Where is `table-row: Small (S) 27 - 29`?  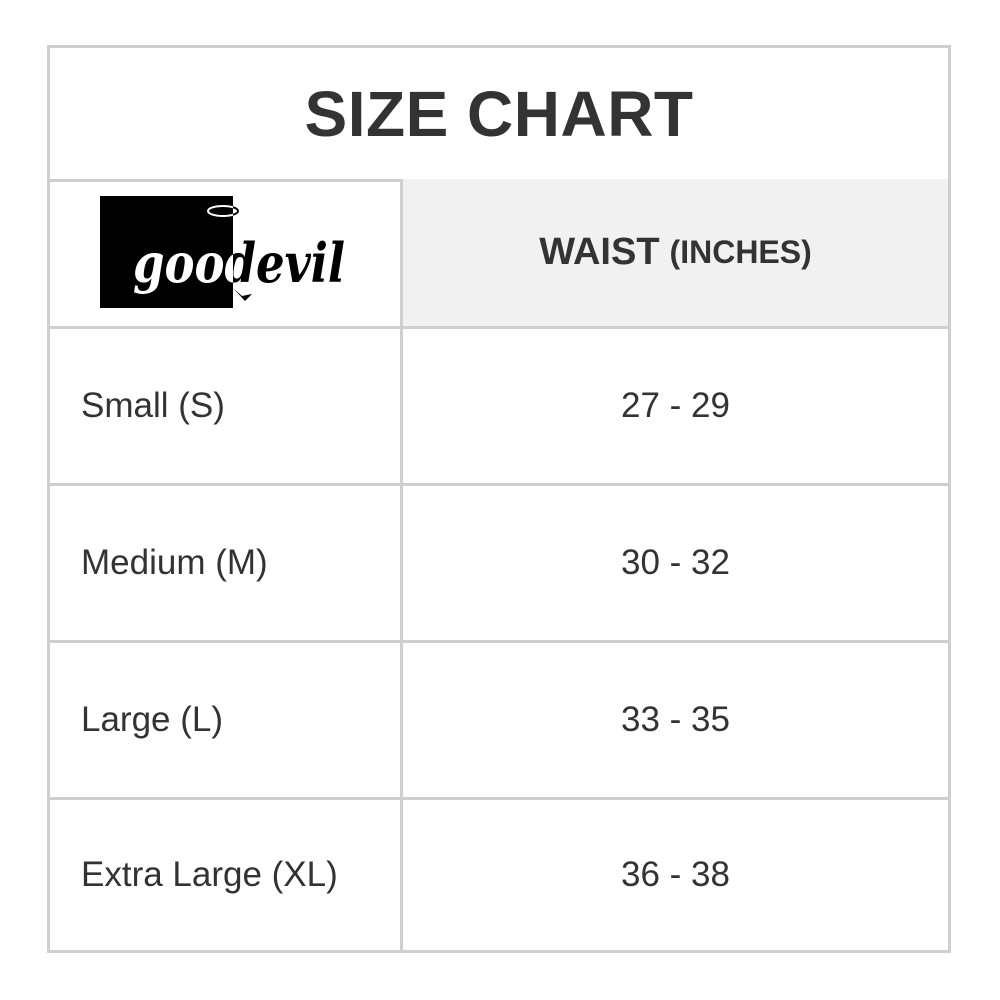 table-row: Small (S) 27 - 29 is located at coordinates (499, 407).